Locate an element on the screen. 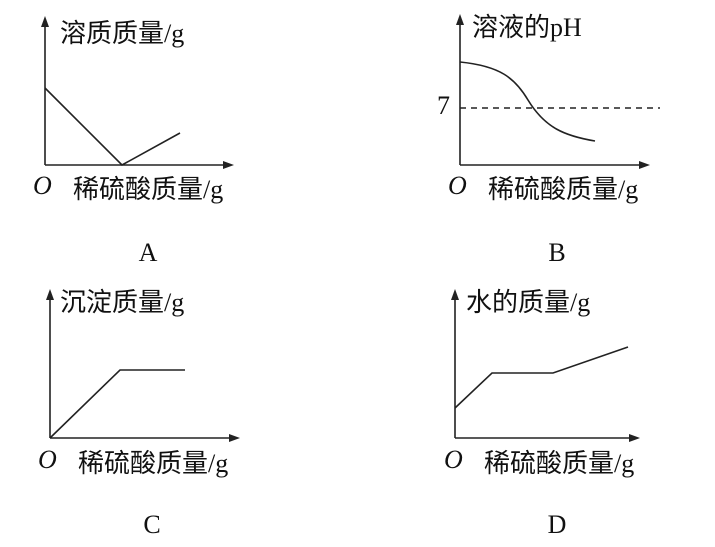  panel-c: 沉淀质量/g O 稀硫酸质量/g C is located at coordinates (139, 413).